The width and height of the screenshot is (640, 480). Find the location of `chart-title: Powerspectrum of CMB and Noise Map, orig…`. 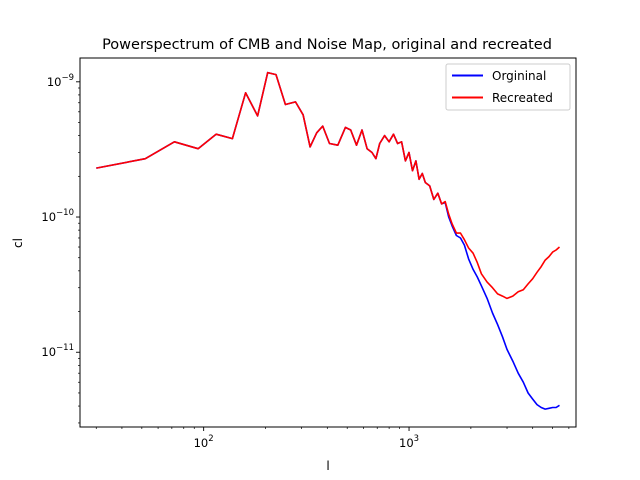

chart-title: Powerspectrum of CMB and Noise Map, orig… is located at coordinates (327, 45).